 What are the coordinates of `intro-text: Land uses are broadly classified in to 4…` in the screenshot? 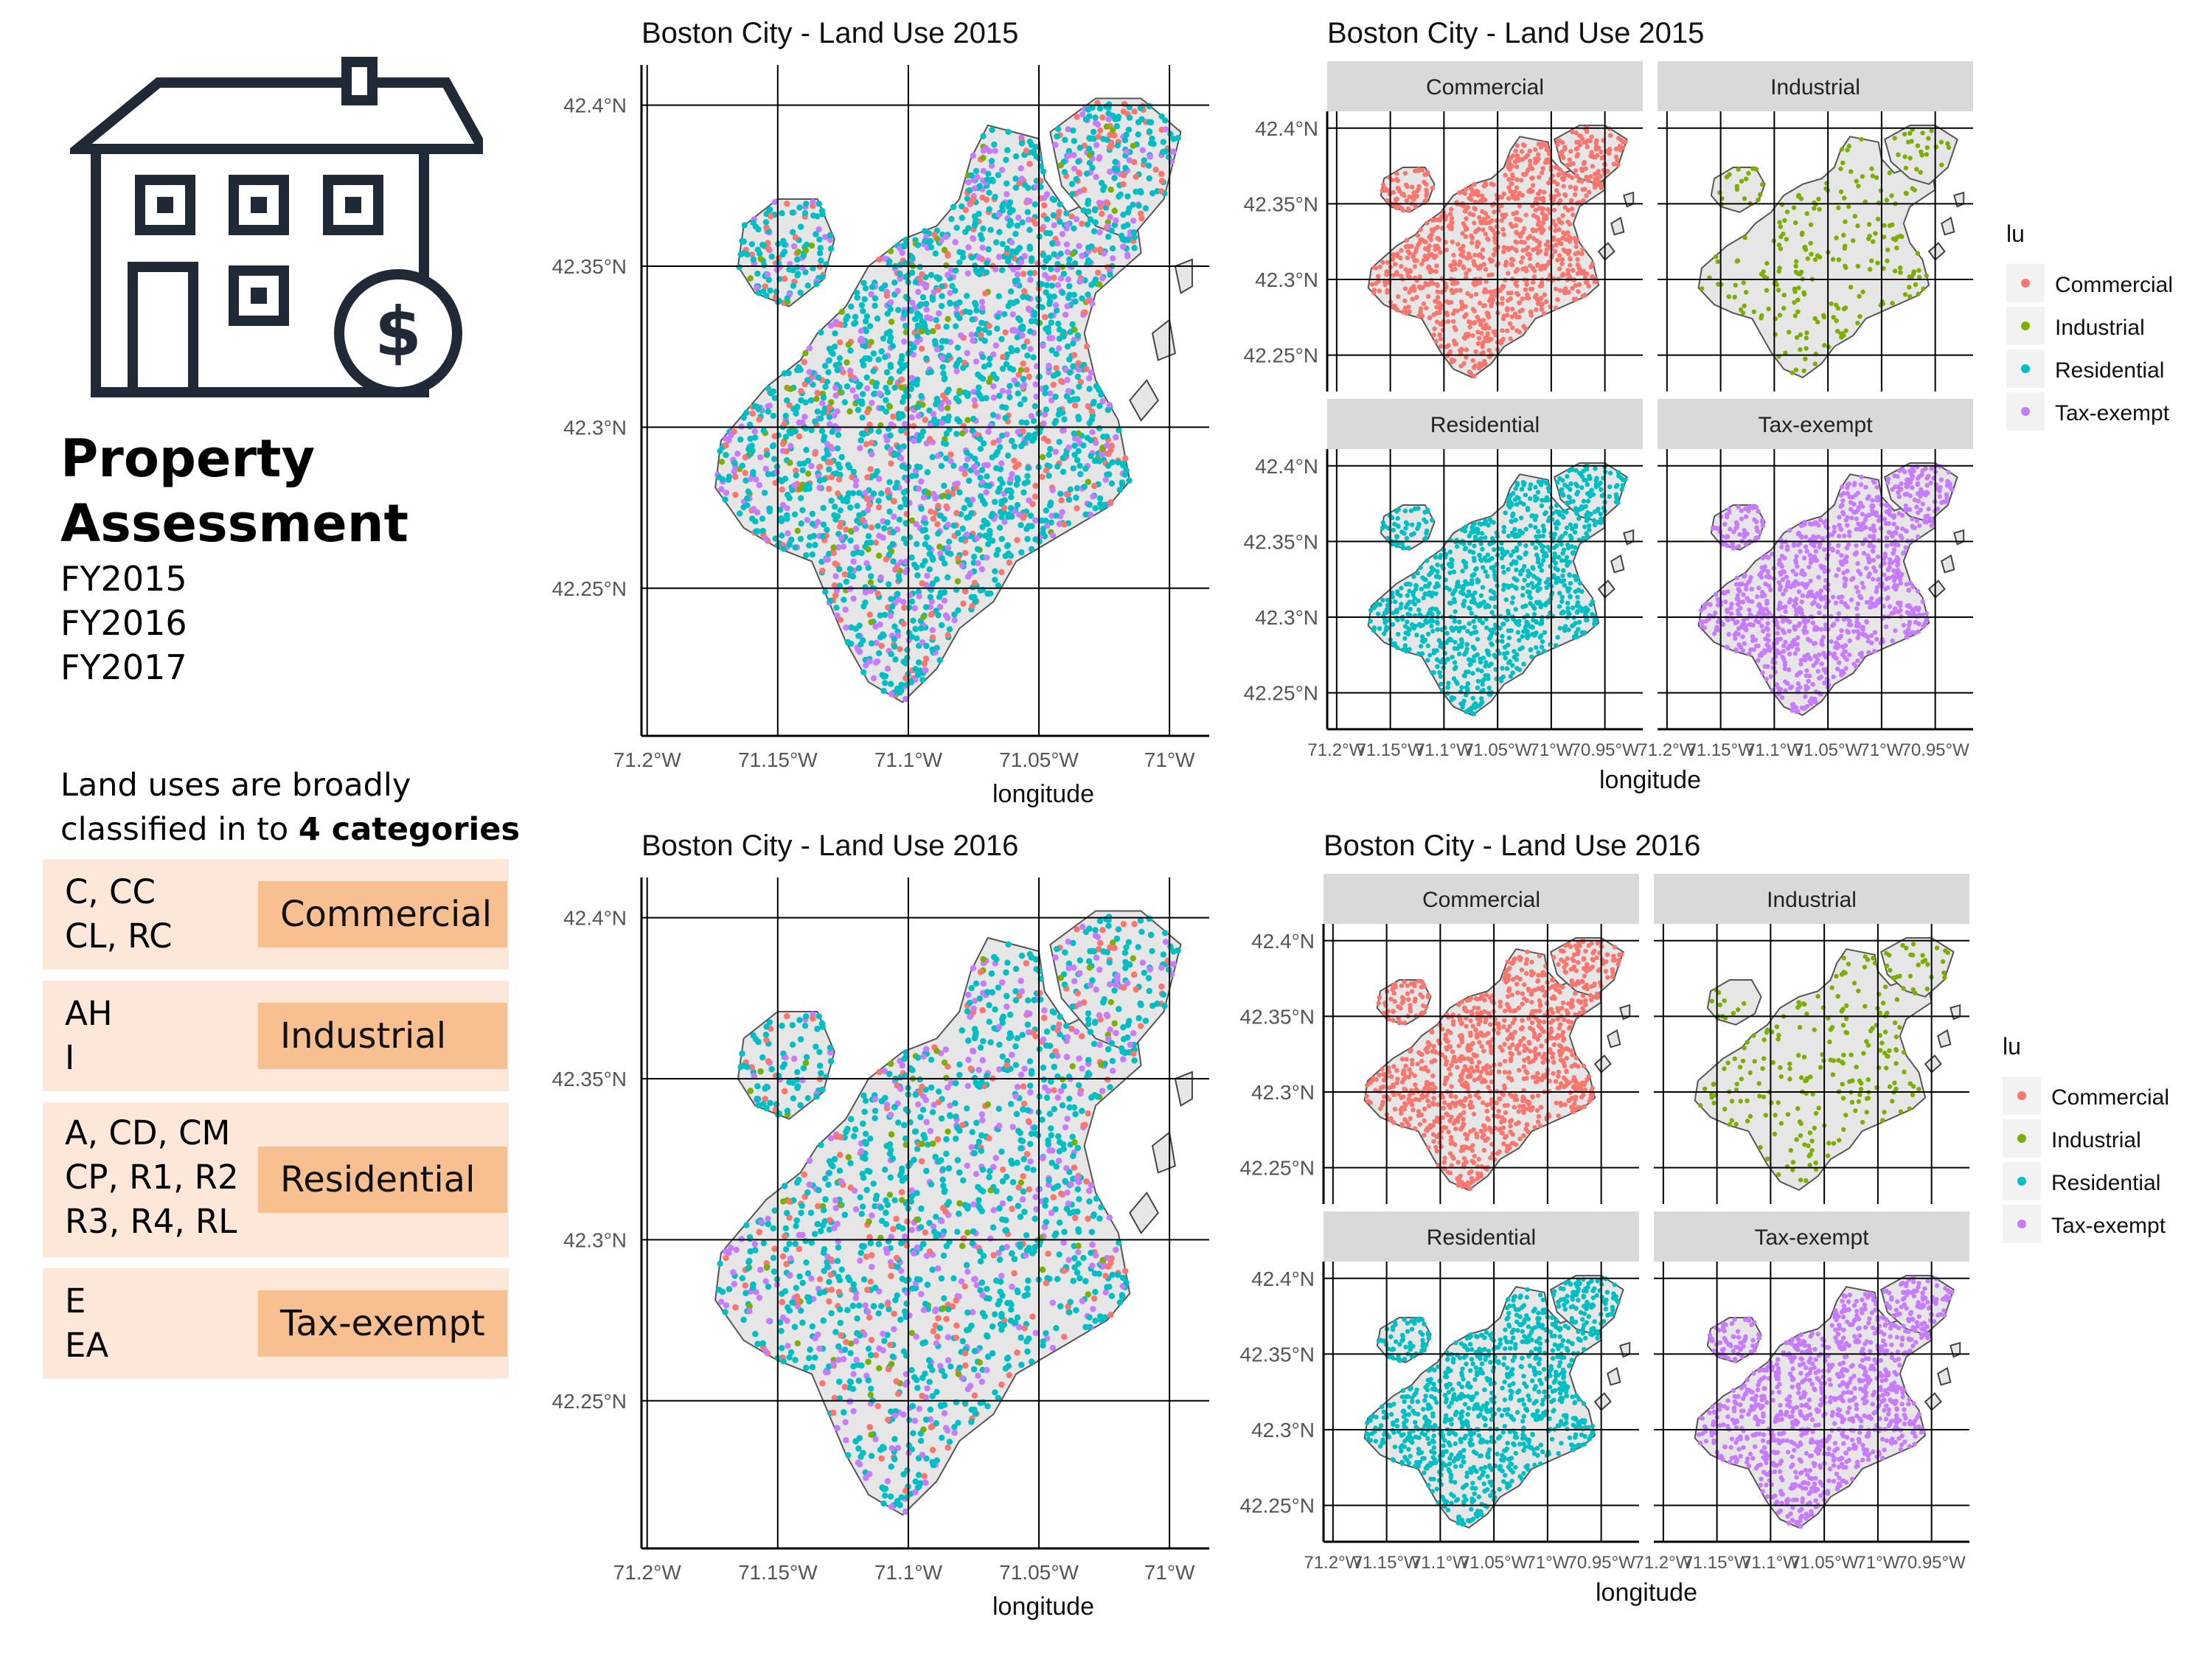 It's located at (296, 807).